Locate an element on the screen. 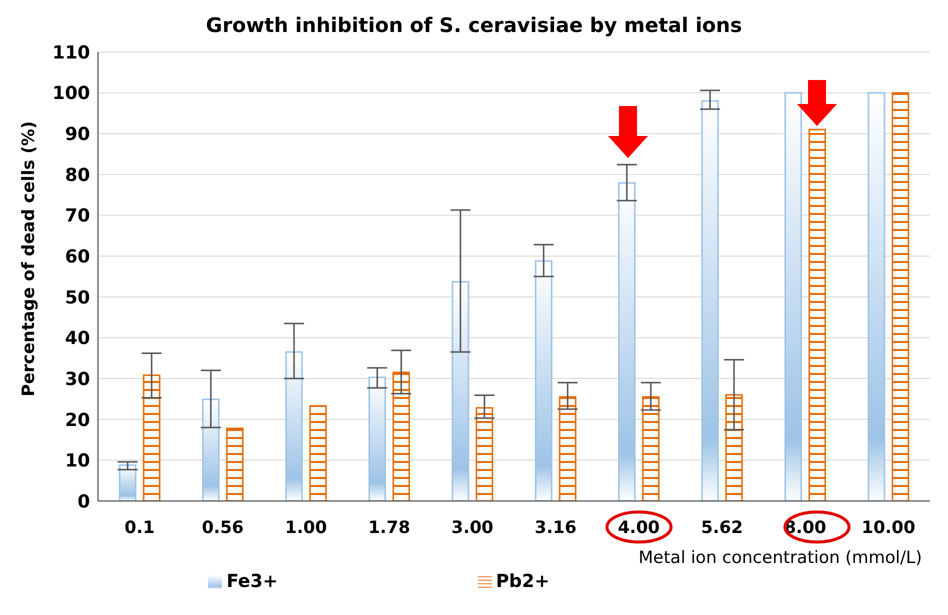 The image size is (948, 615). x-tick-label: 3.16 is located at coordinates (555, 528).